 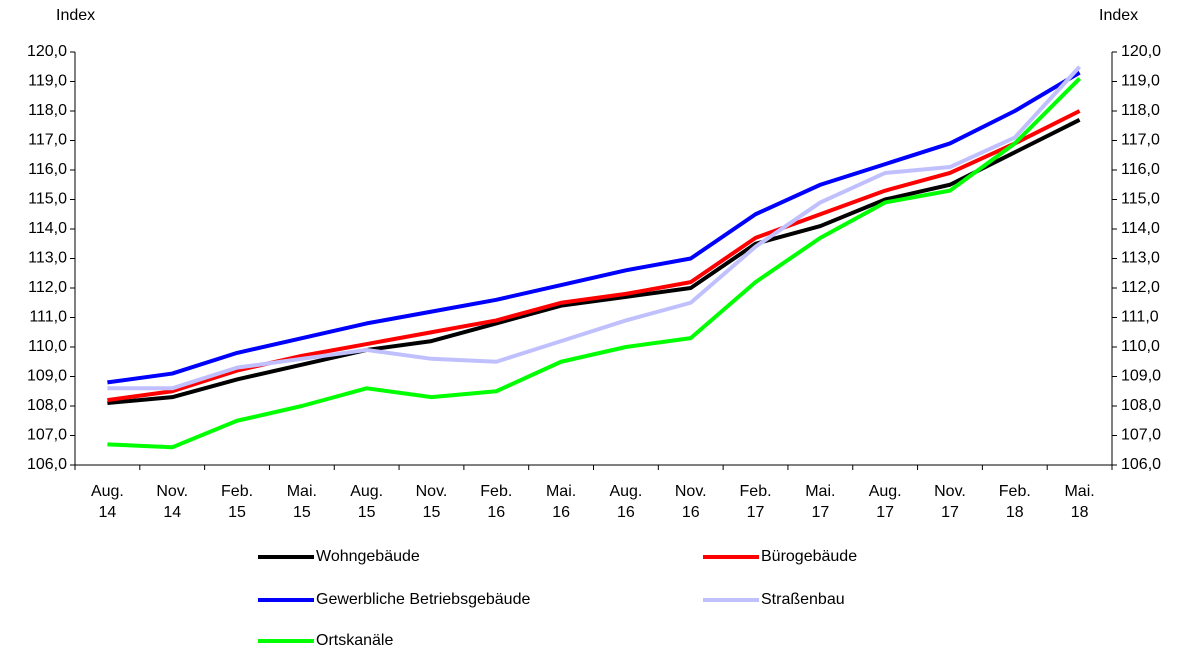 What do you see at coordinates (1140, 287) in the screenshot?
I see `y2-tick-label: 112,0` at bounding box center [1140, 287].